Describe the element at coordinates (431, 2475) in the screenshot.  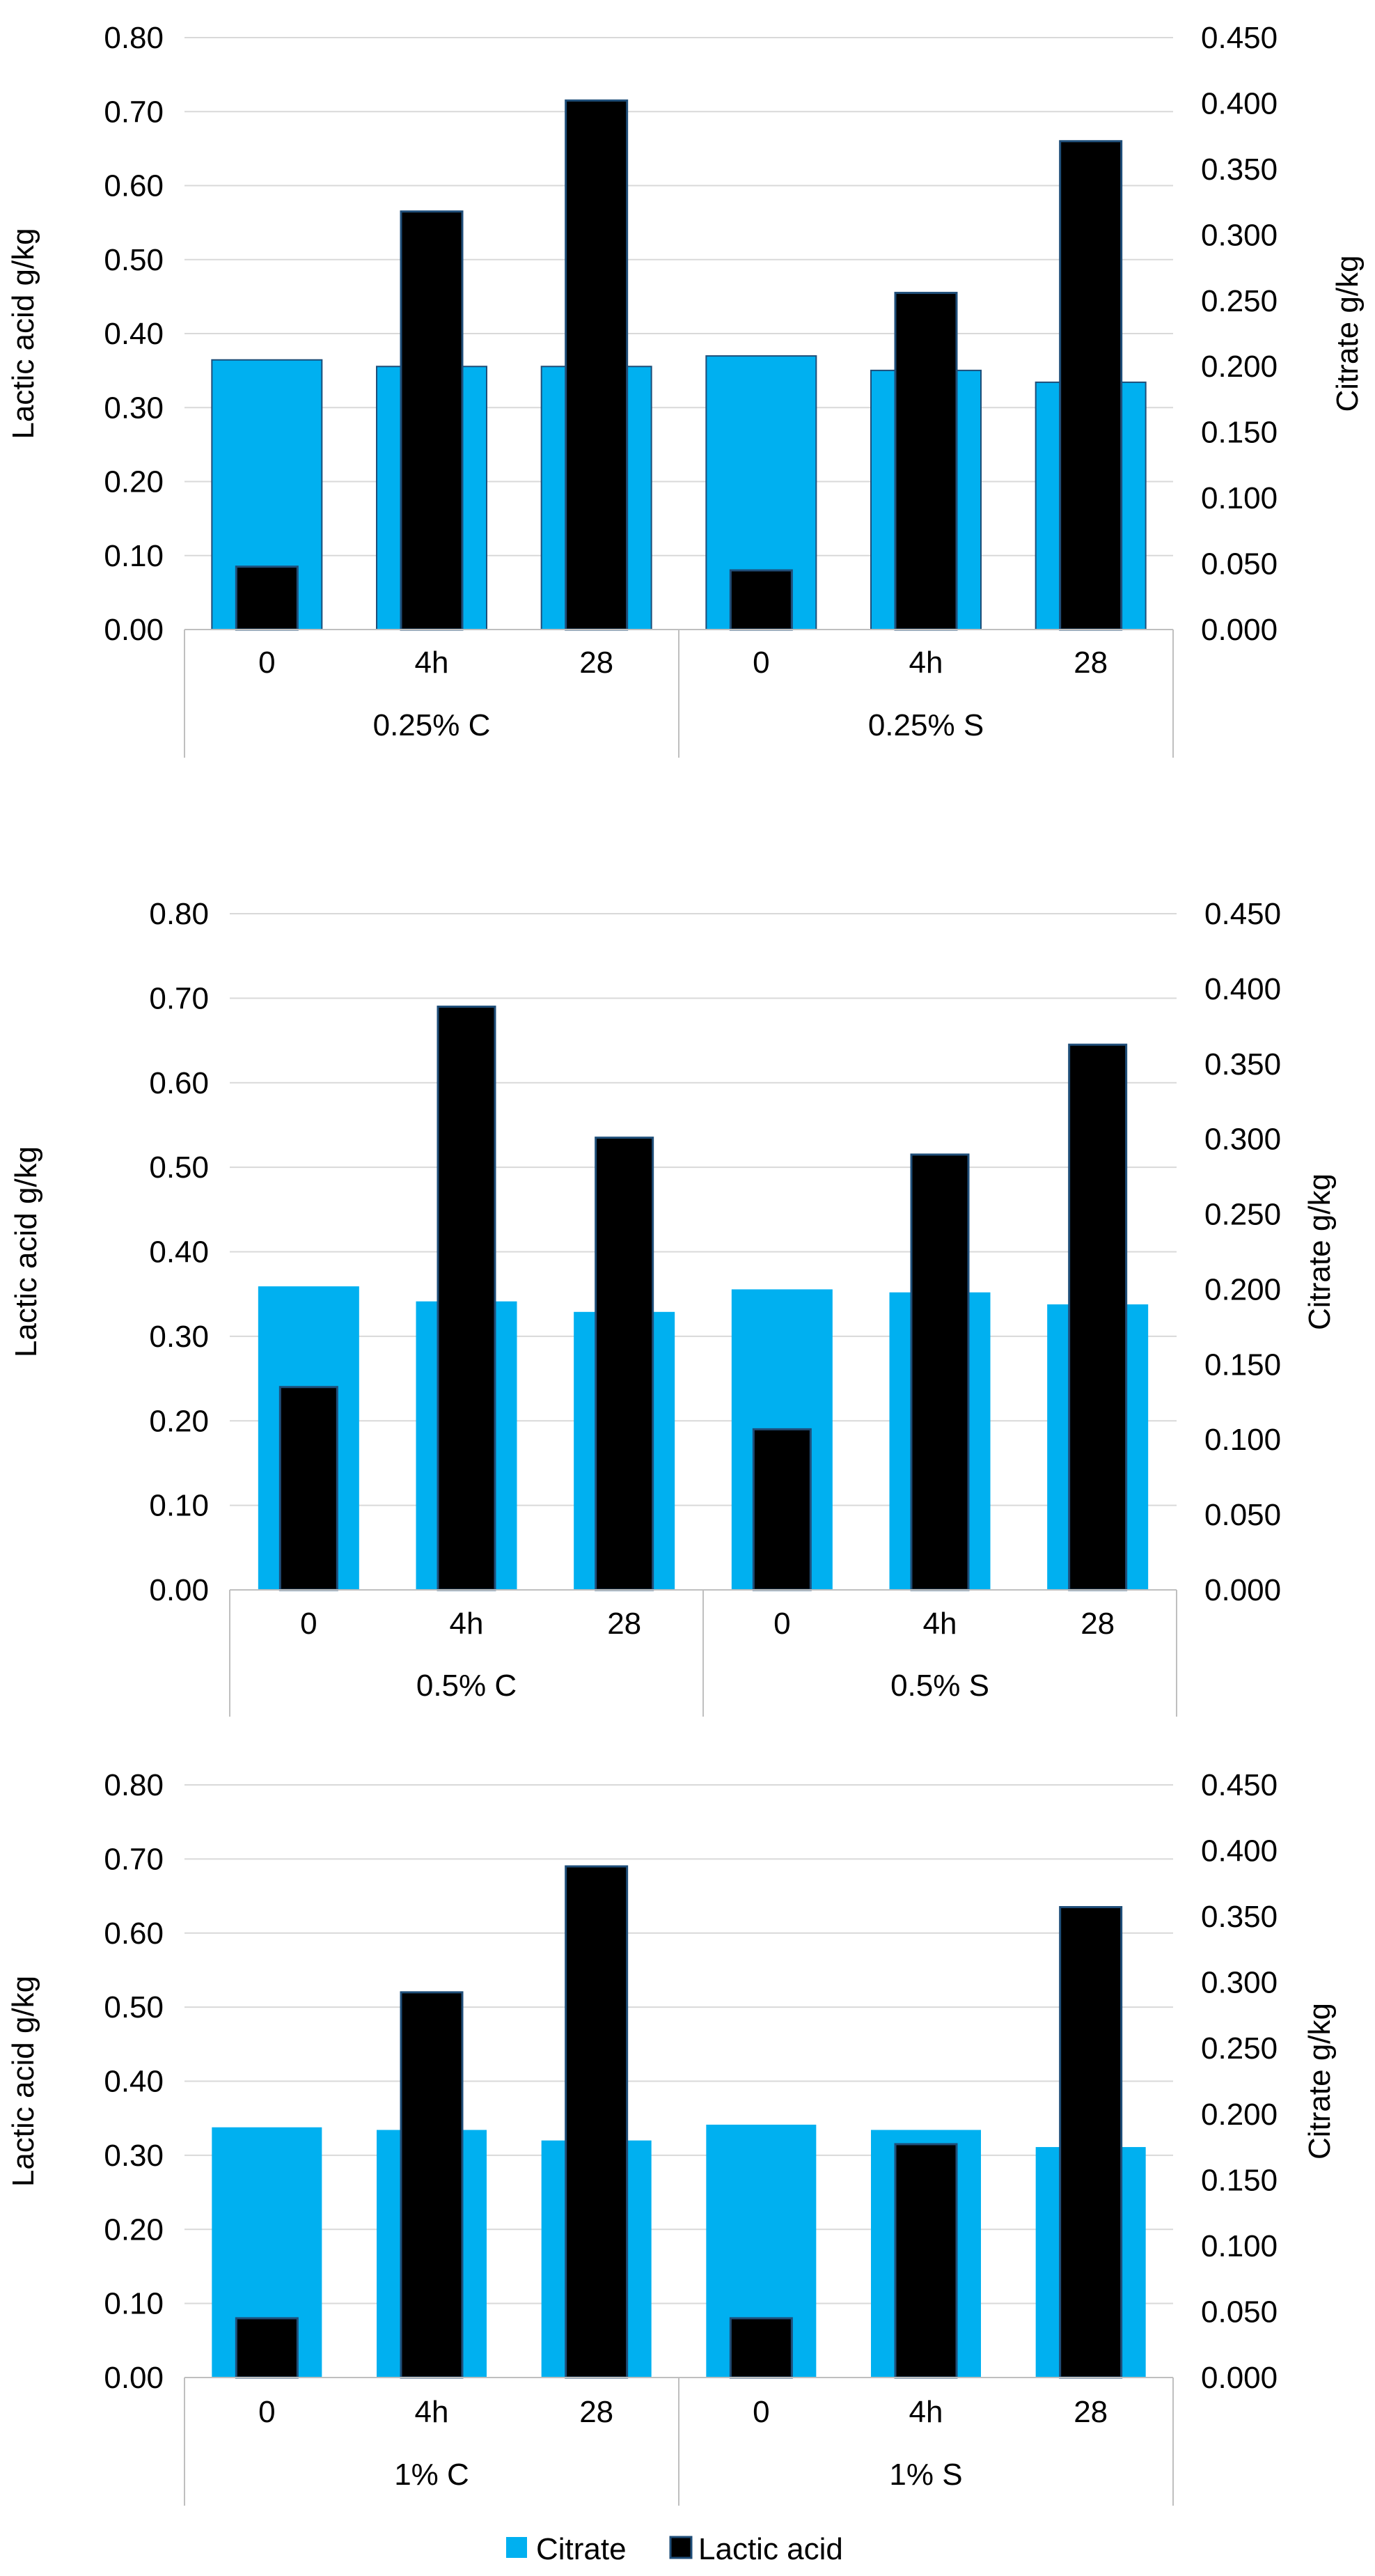
I see `x-group-label: 1% C` at that location.